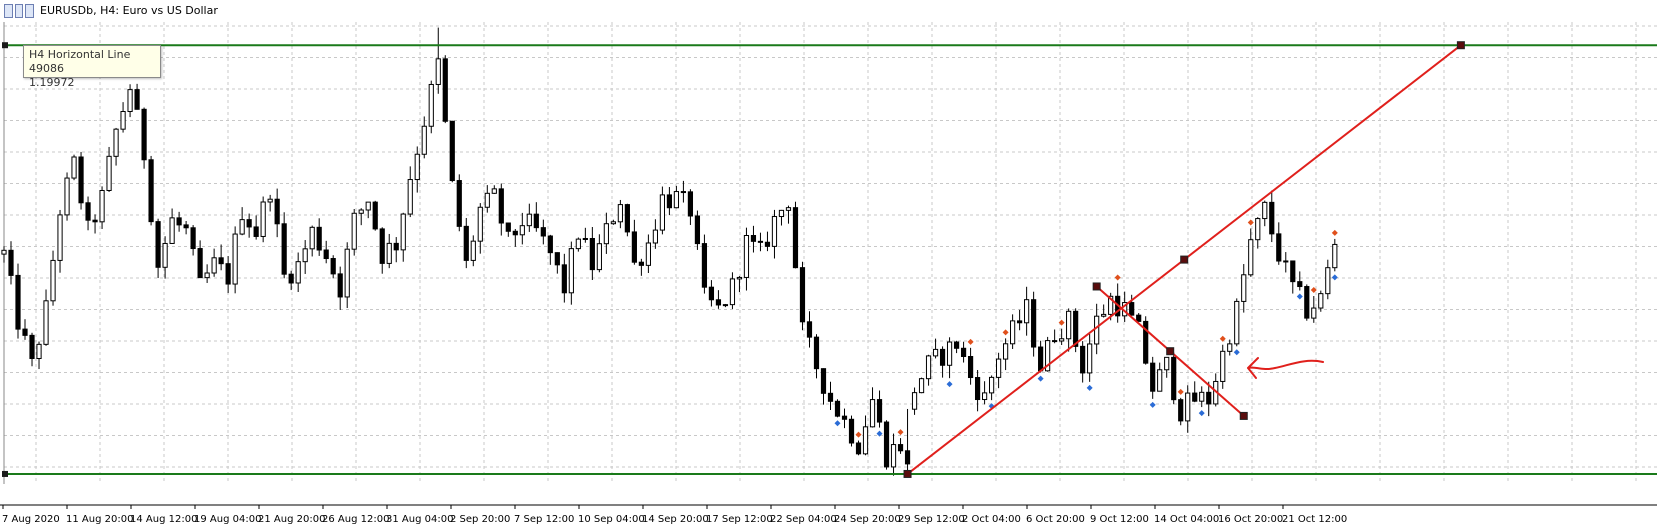 The height and width of the screenshot is (529, 1657). Describe the element at coordinates (1314, 519) in the screenshot. I see `x-tick-label: 21 Oct 12:00` at that location.